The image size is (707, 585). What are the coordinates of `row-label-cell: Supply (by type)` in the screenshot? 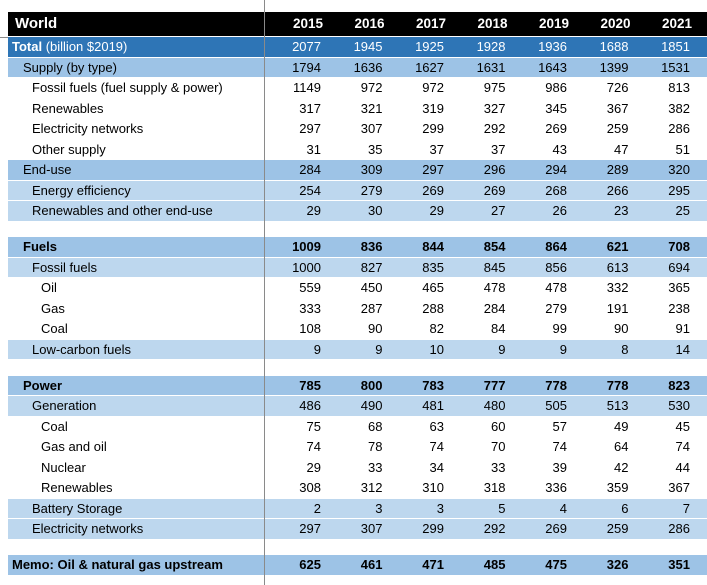 It's located at (142, 68).